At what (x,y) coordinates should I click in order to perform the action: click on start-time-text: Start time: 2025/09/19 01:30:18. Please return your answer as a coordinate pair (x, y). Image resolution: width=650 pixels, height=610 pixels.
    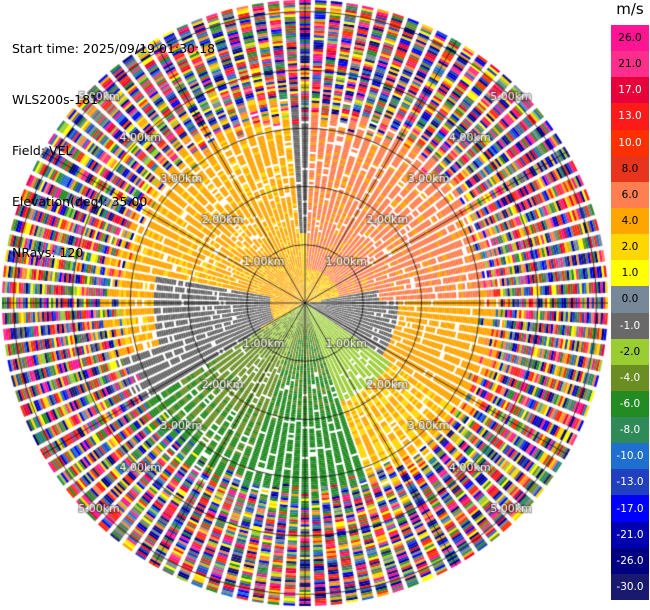
    Looking at the image, I should click on (114, 48).